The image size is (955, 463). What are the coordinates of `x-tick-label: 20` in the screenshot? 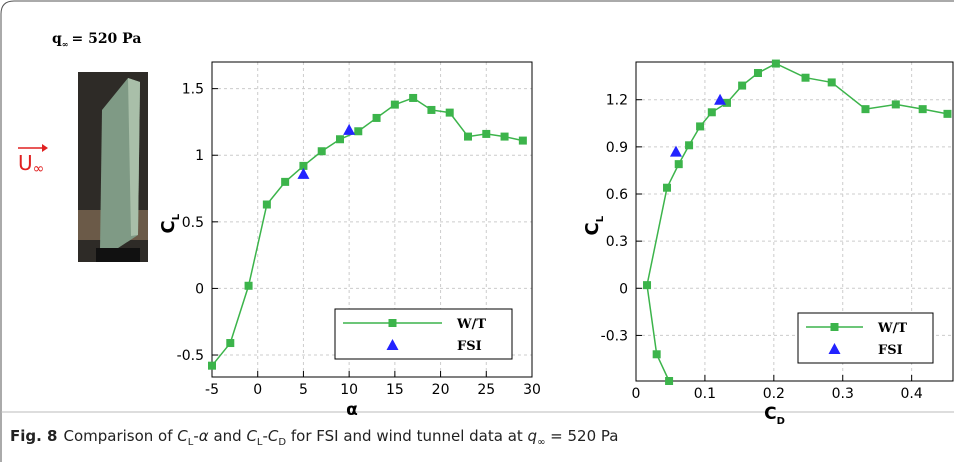 It's located at (441, 390).